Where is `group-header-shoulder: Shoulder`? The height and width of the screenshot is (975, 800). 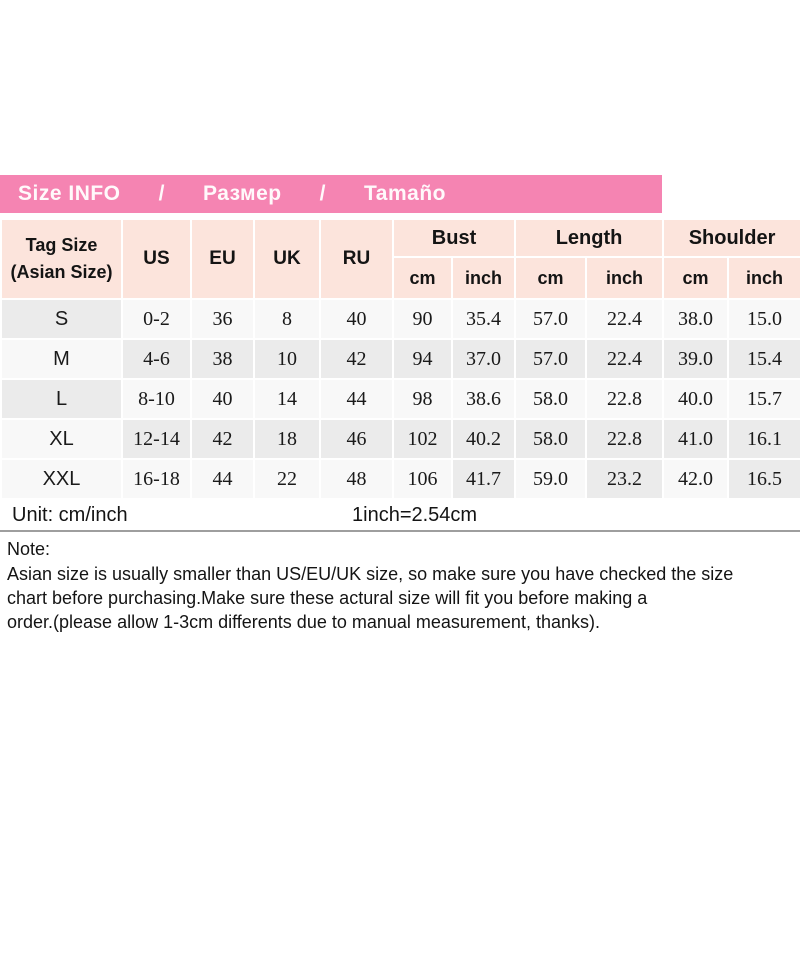 group-header-shoulder: Shoulder is located at coordinates (731, 238).